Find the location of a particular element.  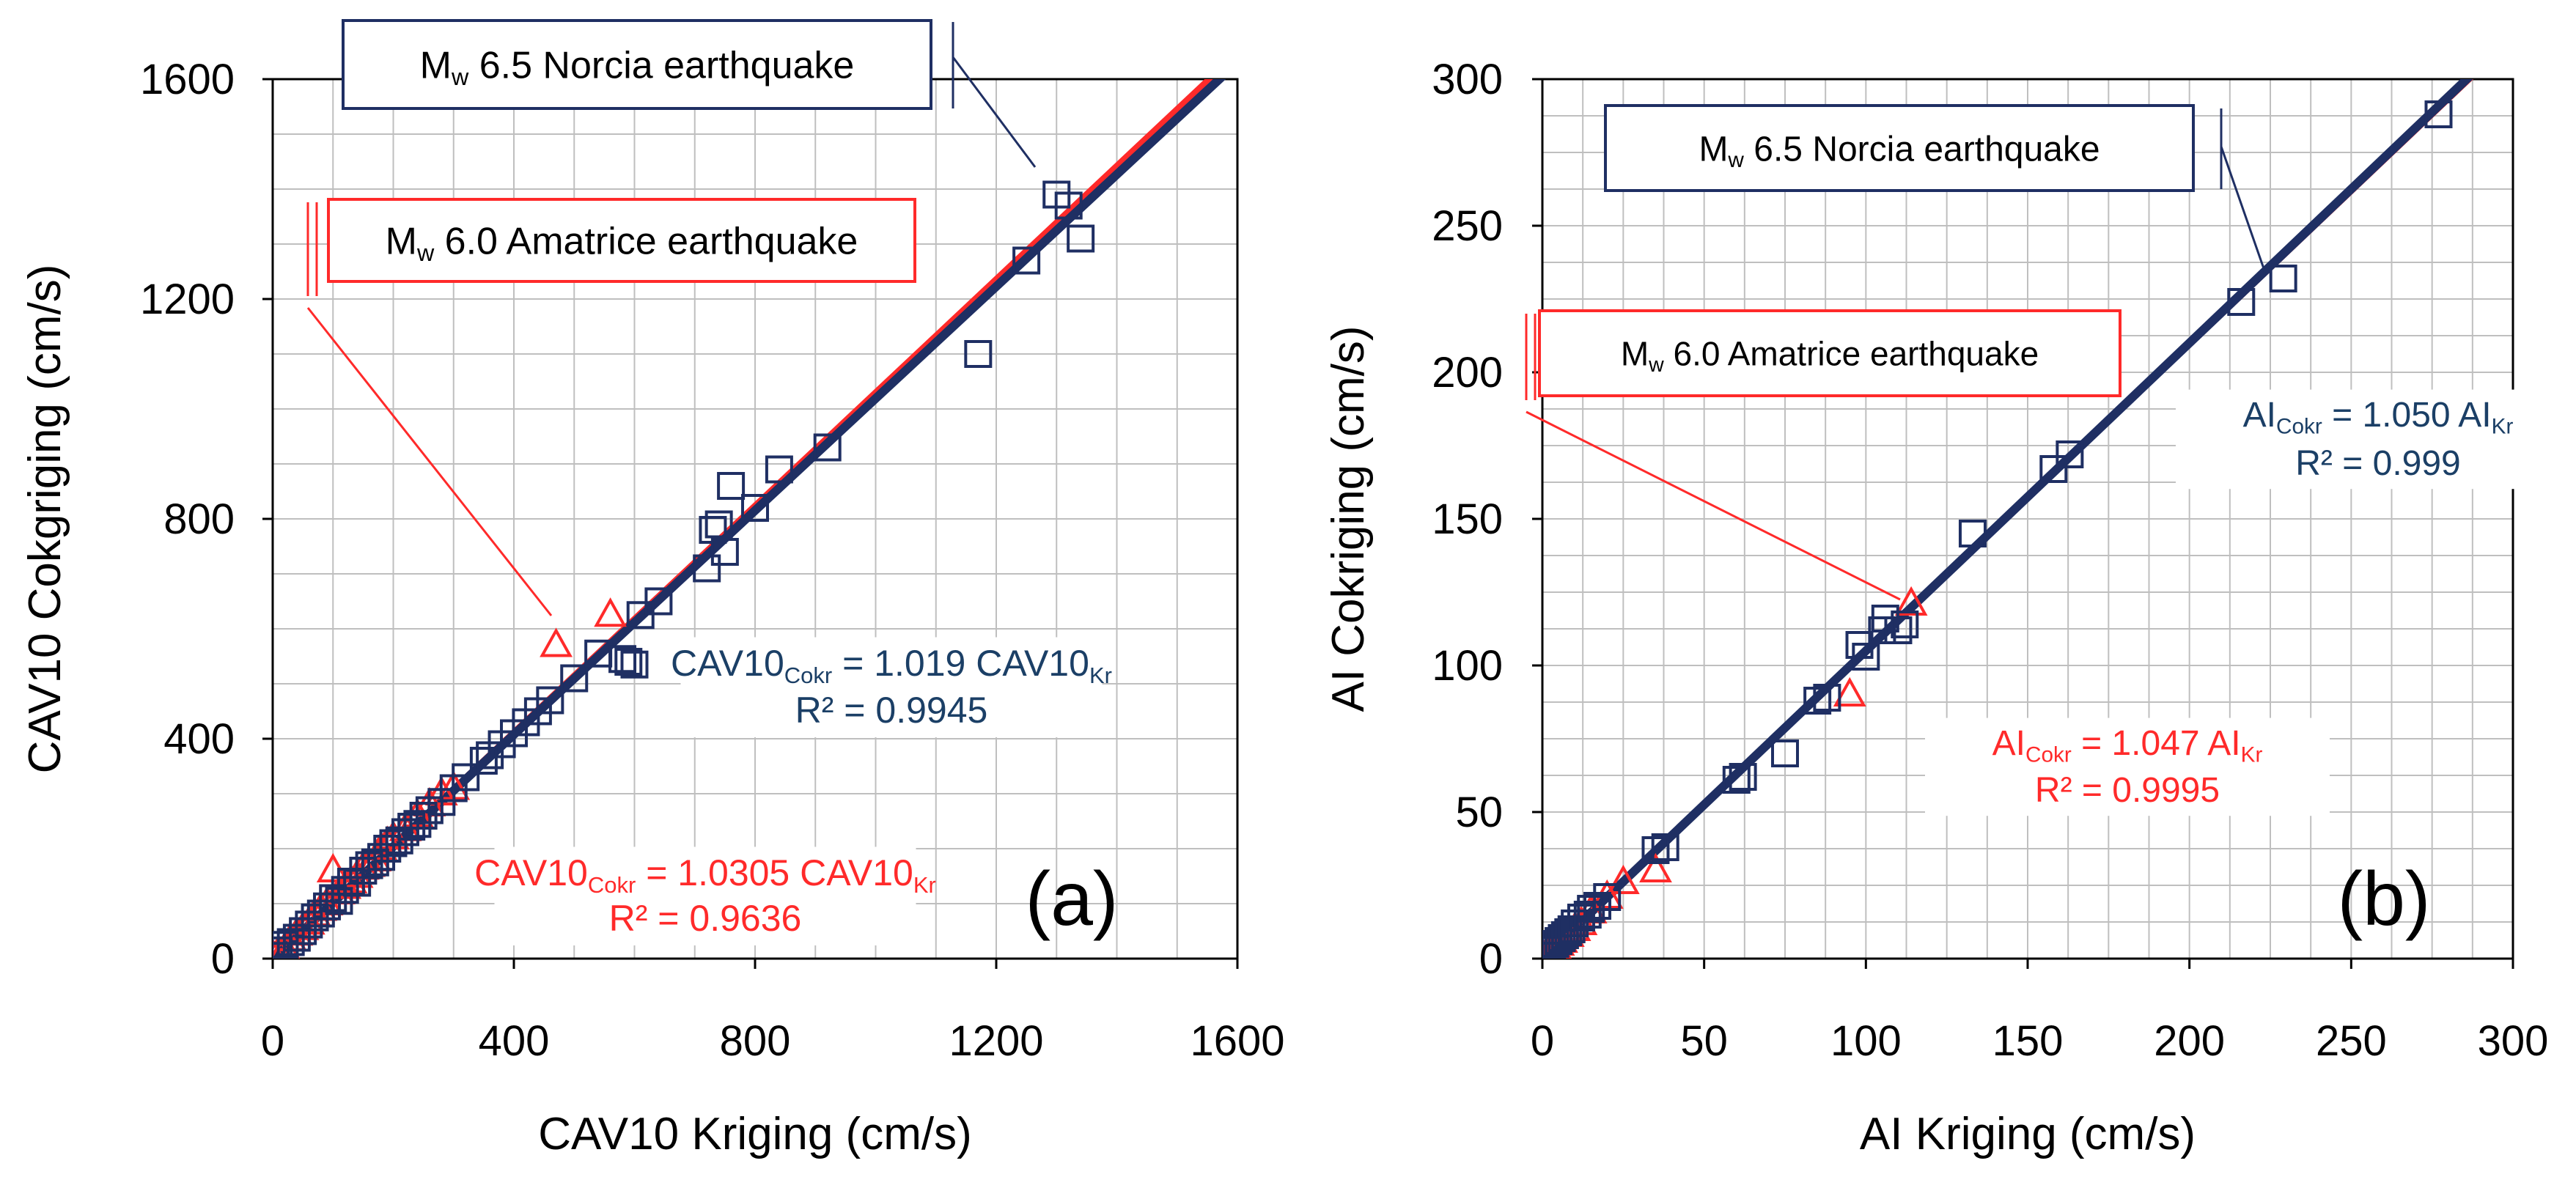

equation-r2: R² = 0.999 is located at coordinates (2377, 463).